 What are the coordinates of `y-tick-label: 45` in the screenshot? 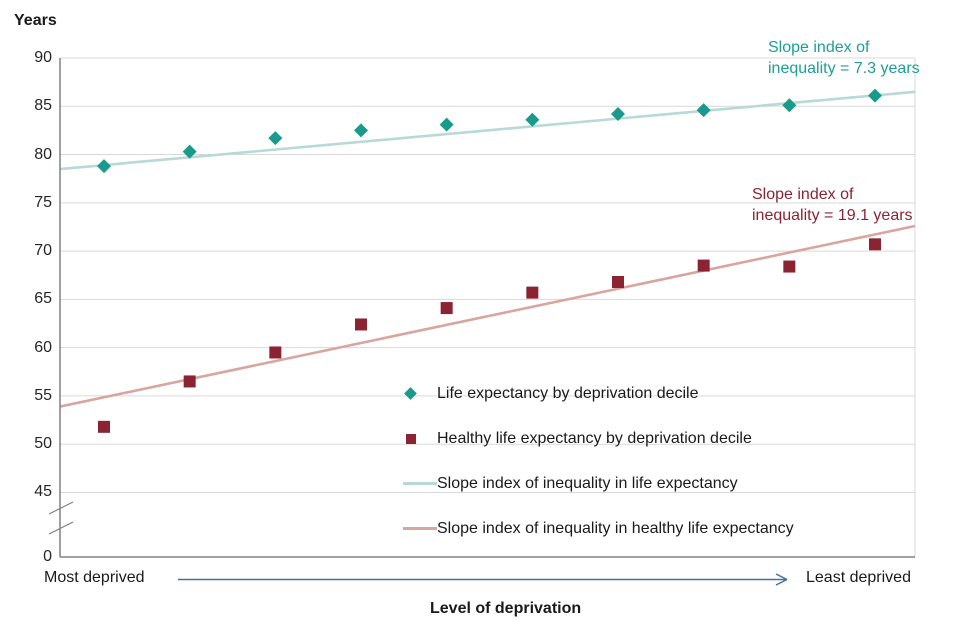 It's located at (43, 492).